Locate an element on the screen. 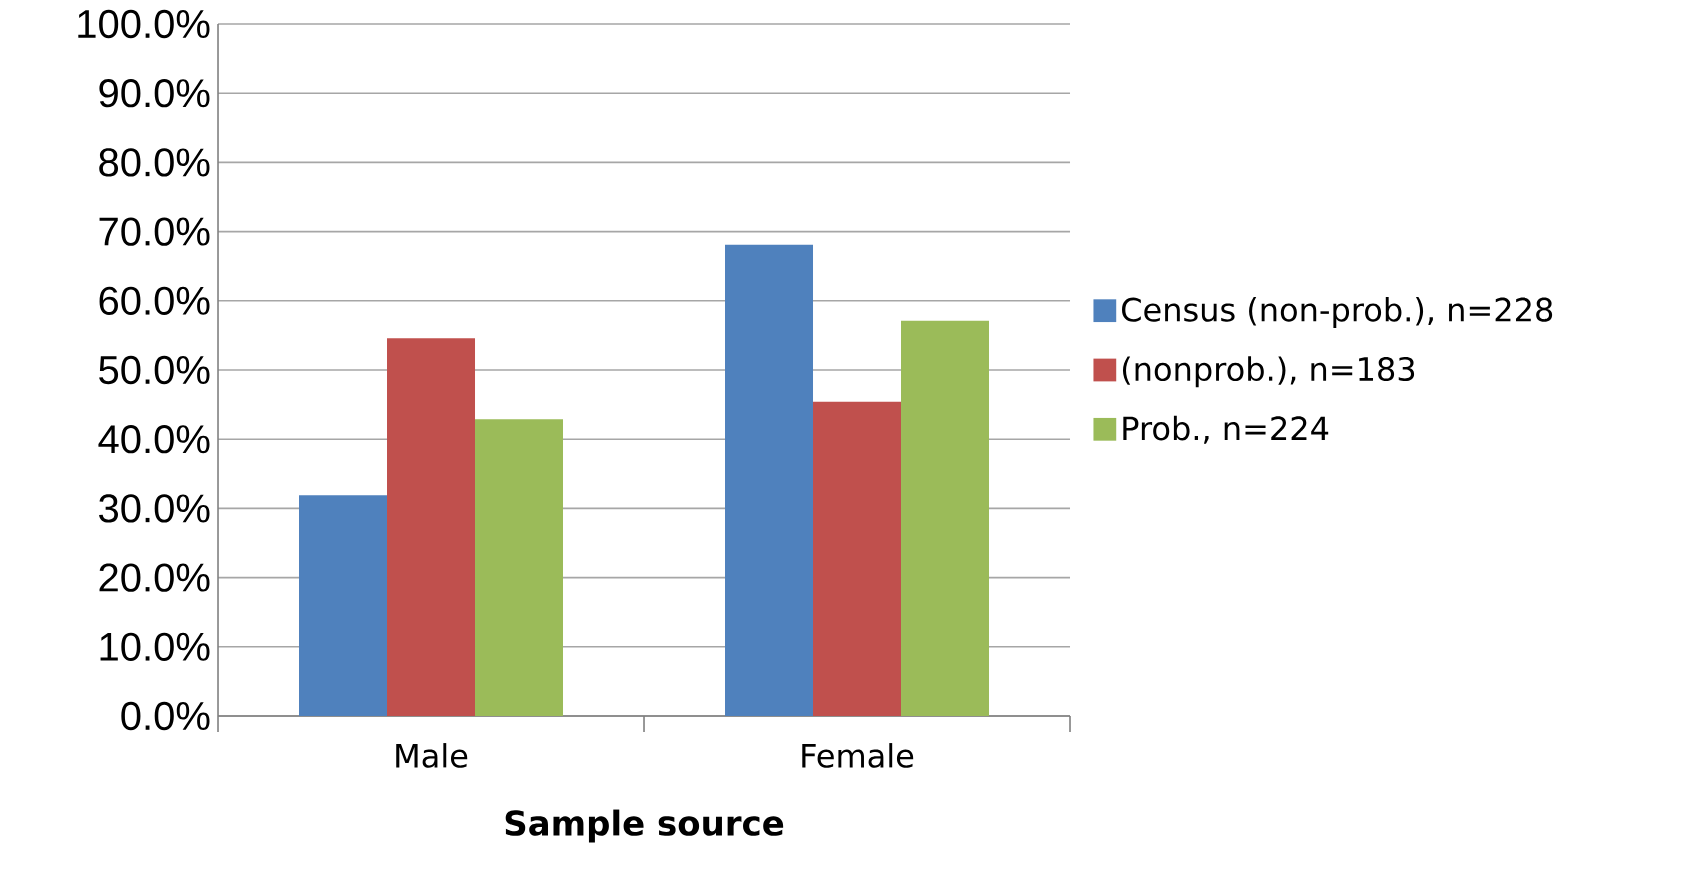  y-tick-label: 30.0% is located at coordinates (154, 508).